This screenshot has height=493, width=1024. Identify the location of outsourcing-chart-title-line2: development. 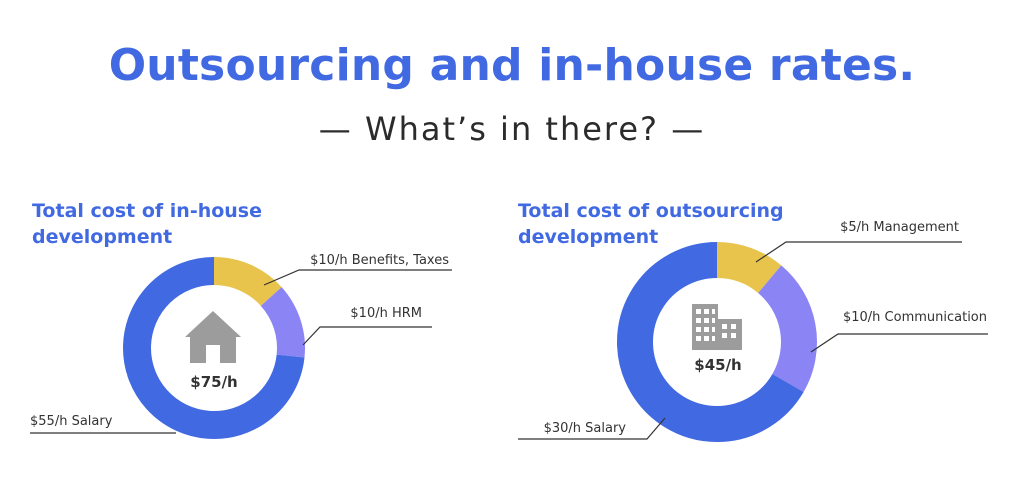
(588, 237).